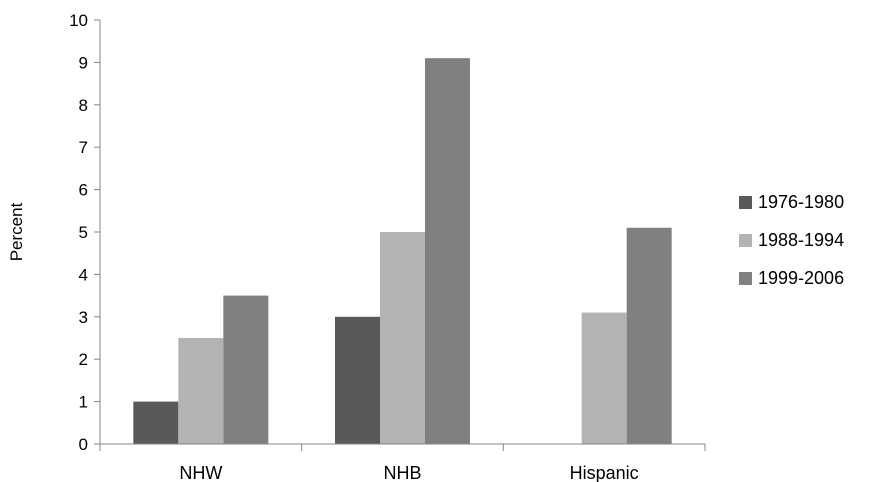  I want to click on y-tick-label: 1, so click(83, 402).